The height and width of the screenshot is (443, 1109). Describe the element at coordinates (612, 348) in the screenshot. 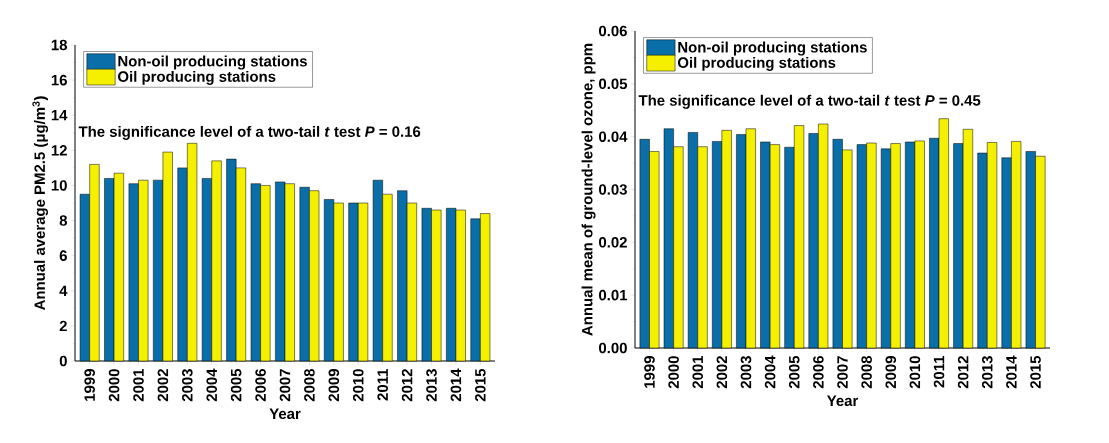

I see `y-tick-label: 0.00` at that location.